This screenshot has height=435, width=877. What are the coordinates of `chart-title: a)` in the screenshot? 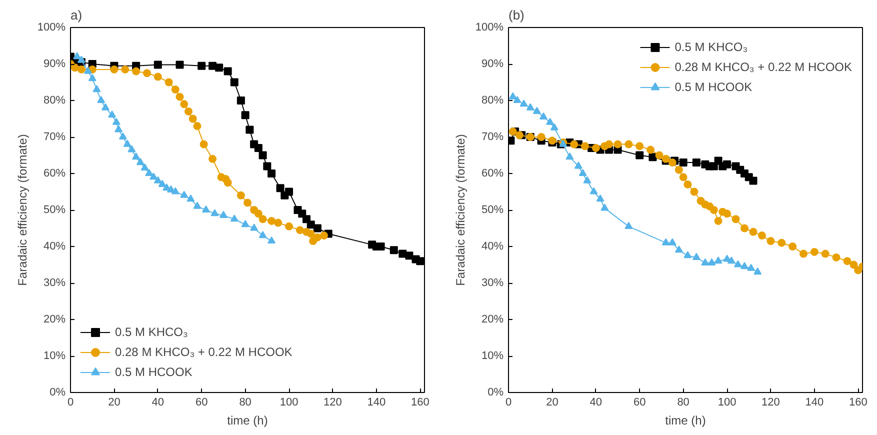 It's located at (76, 15).